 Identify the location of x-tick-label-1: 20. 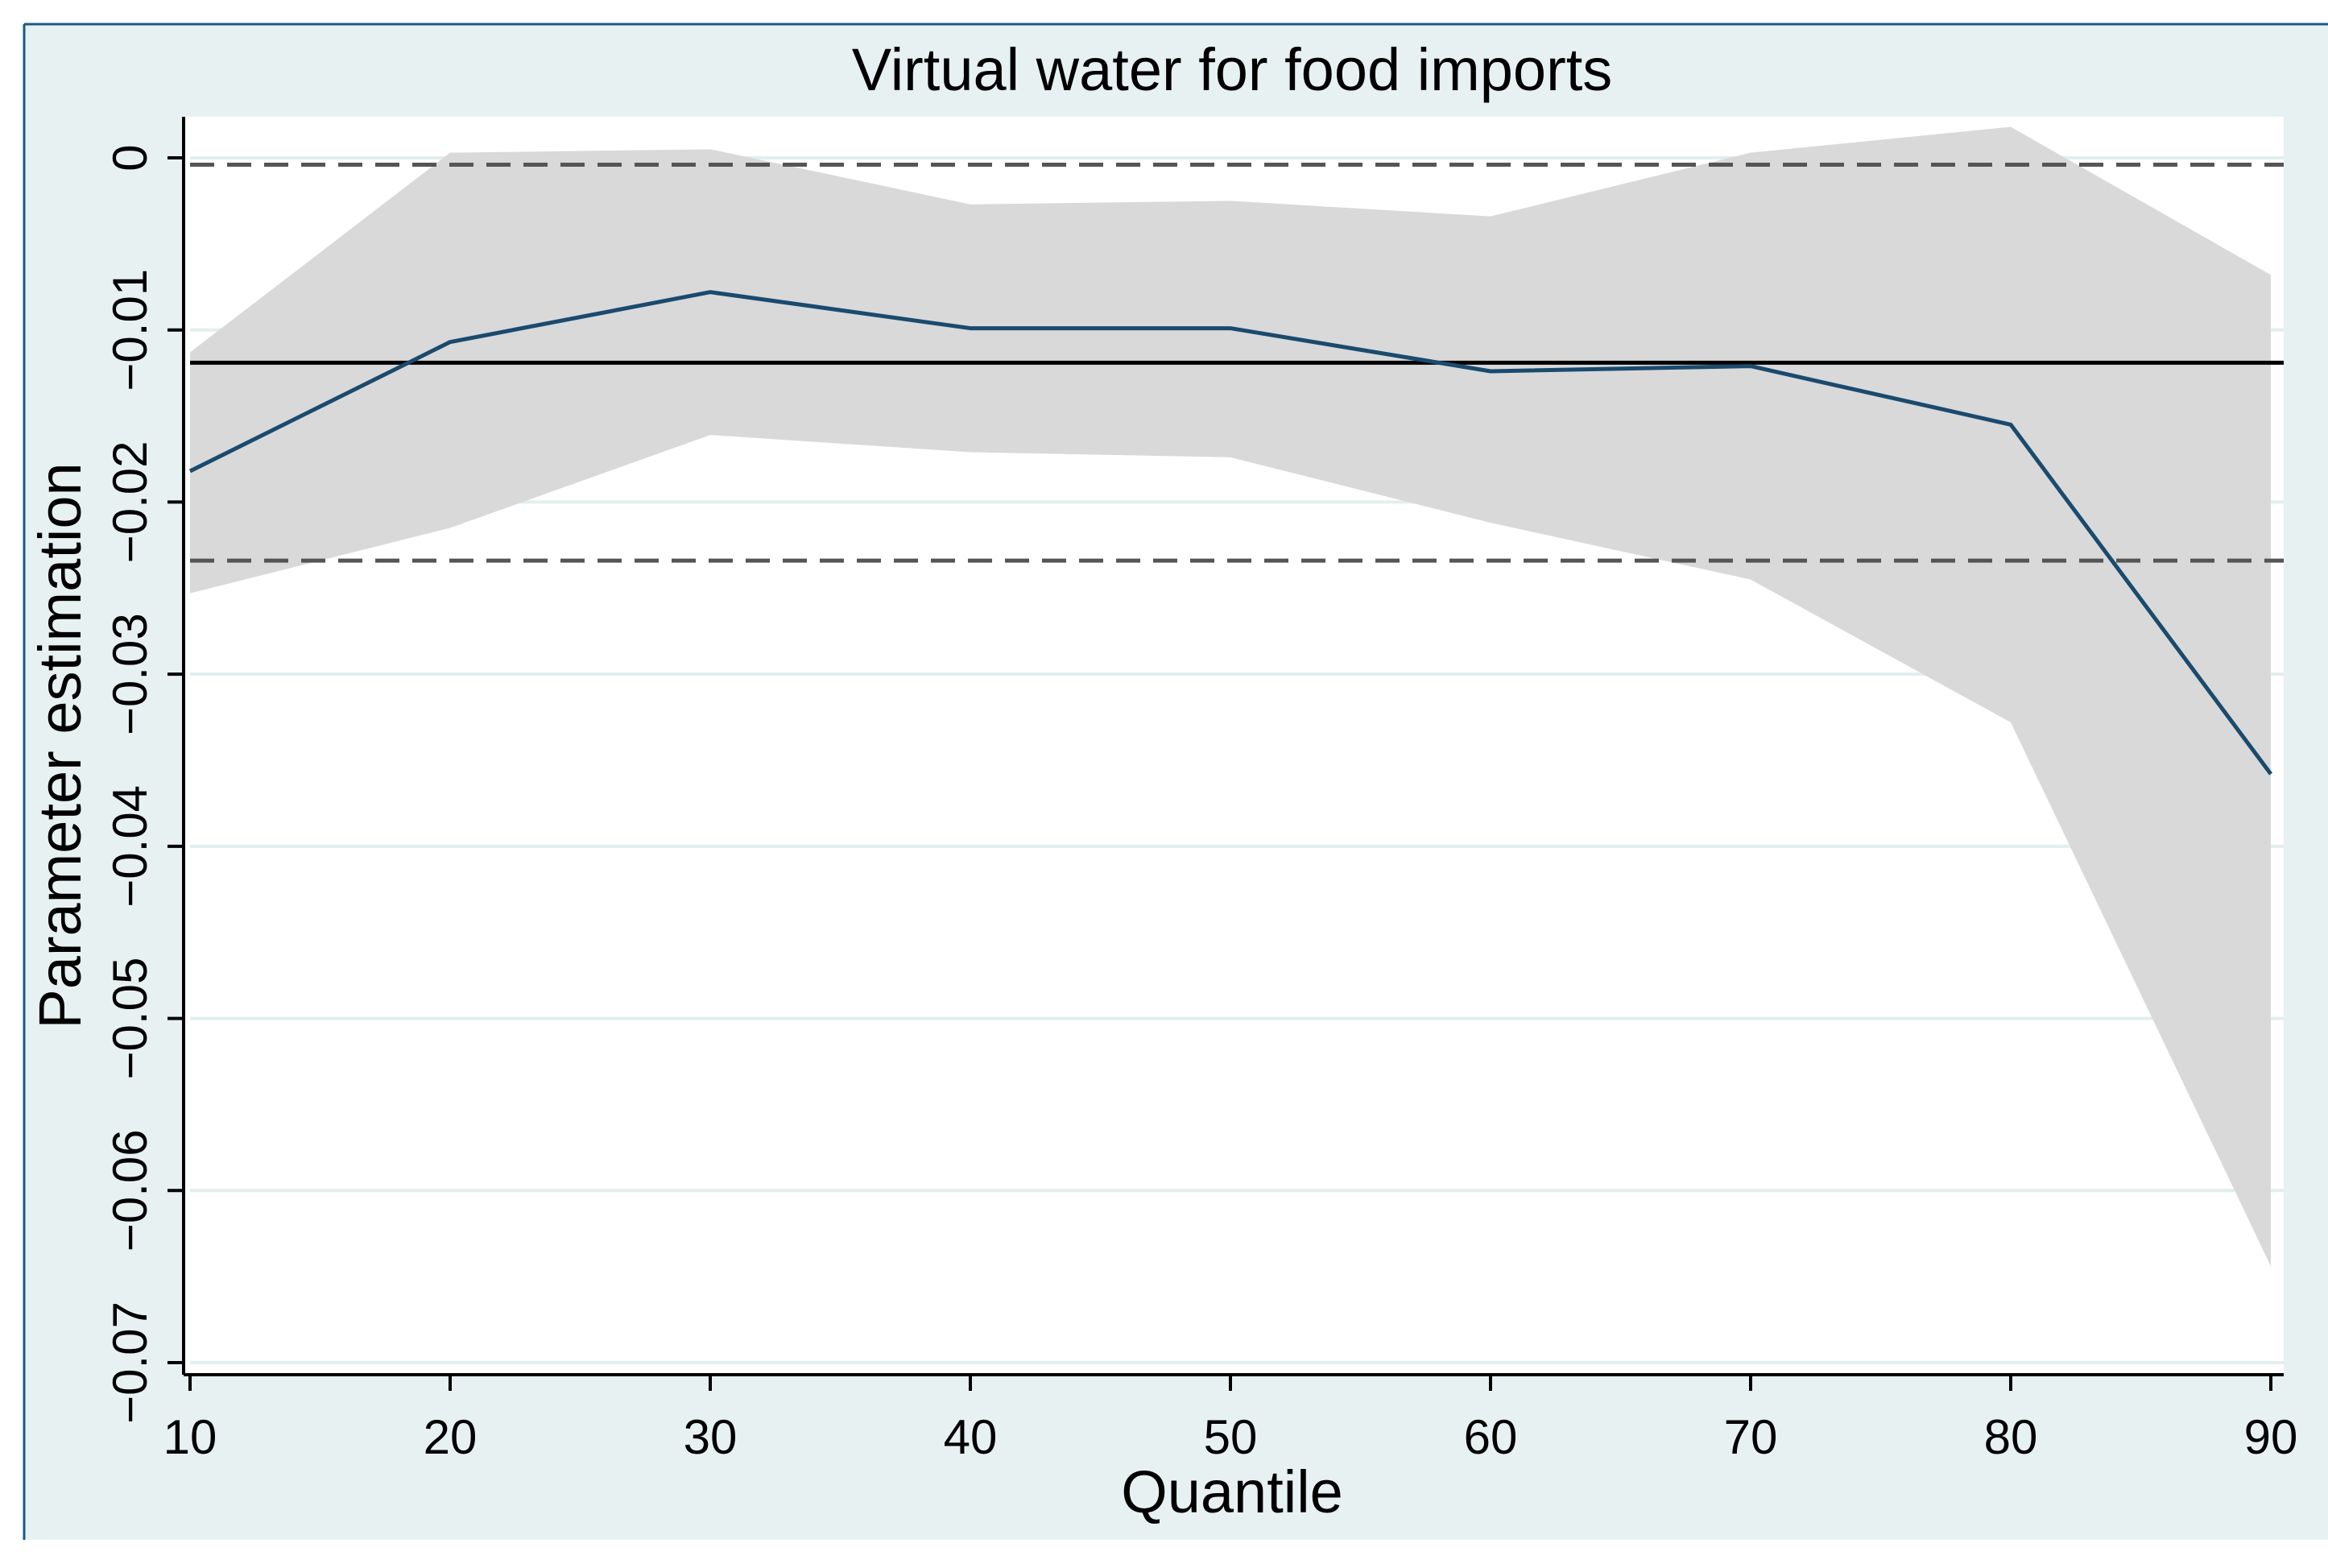
(451, 1437).